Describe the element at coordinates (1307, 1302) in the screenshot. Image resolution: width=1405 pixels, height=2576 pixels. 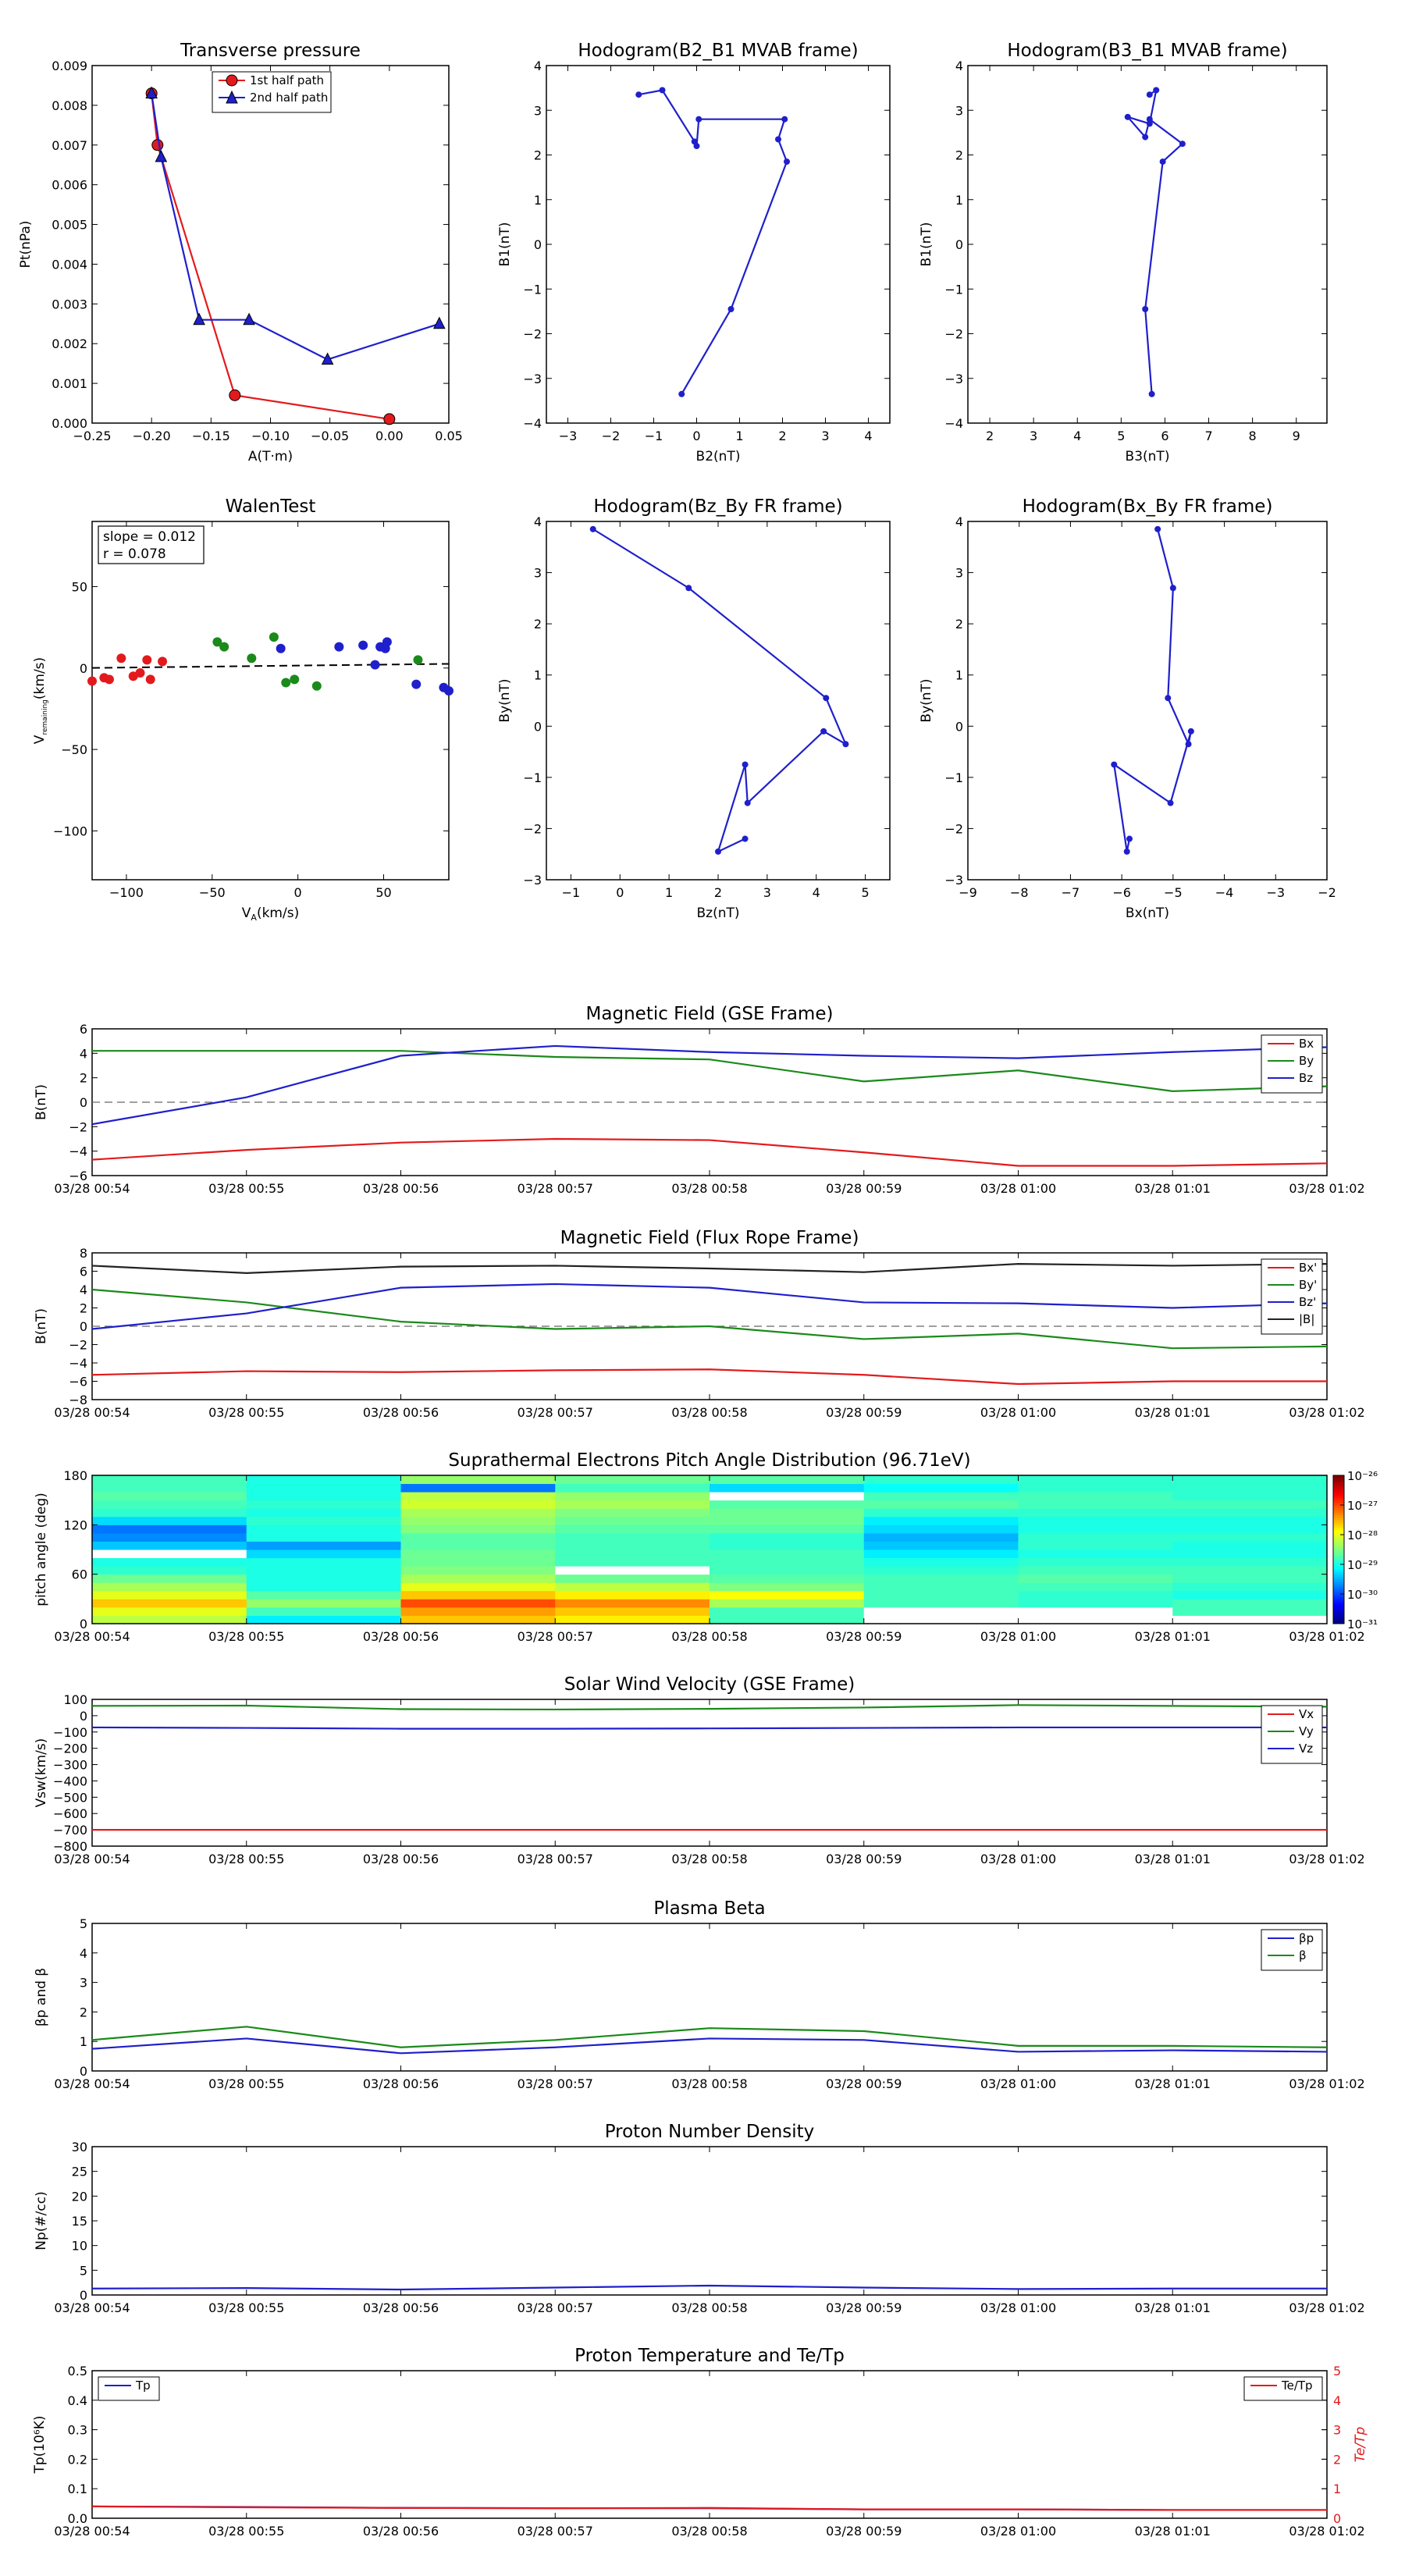
I see `legend-label: Bz'` at that location.